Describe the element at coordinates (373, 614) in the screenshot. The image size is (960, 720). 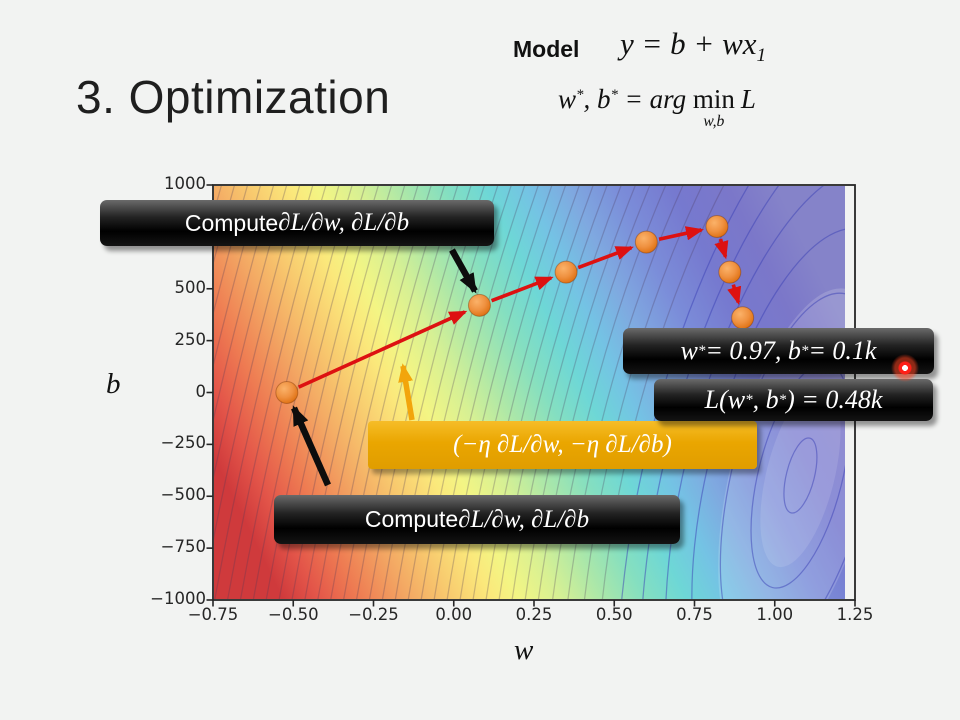
I see `xtick-n025: −0.25` at that location.